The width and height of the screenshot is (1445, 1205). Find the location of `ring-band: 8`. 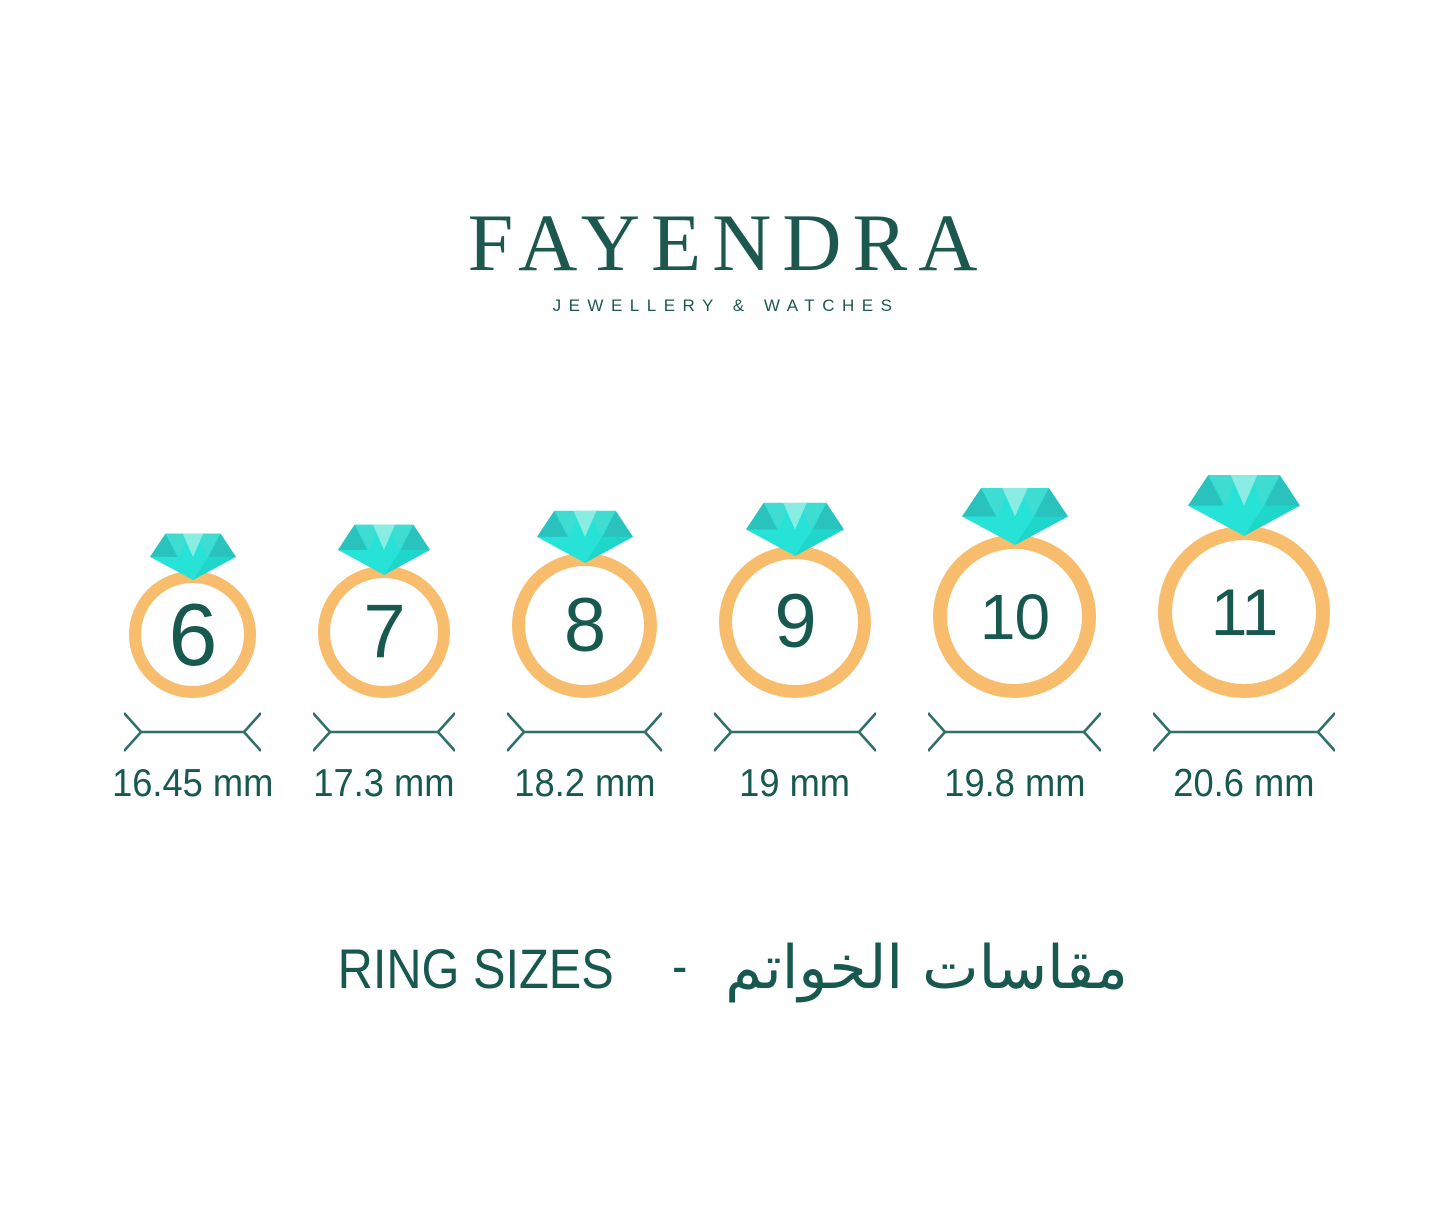

ring-band: 8 is located at coordinates (584, 625).